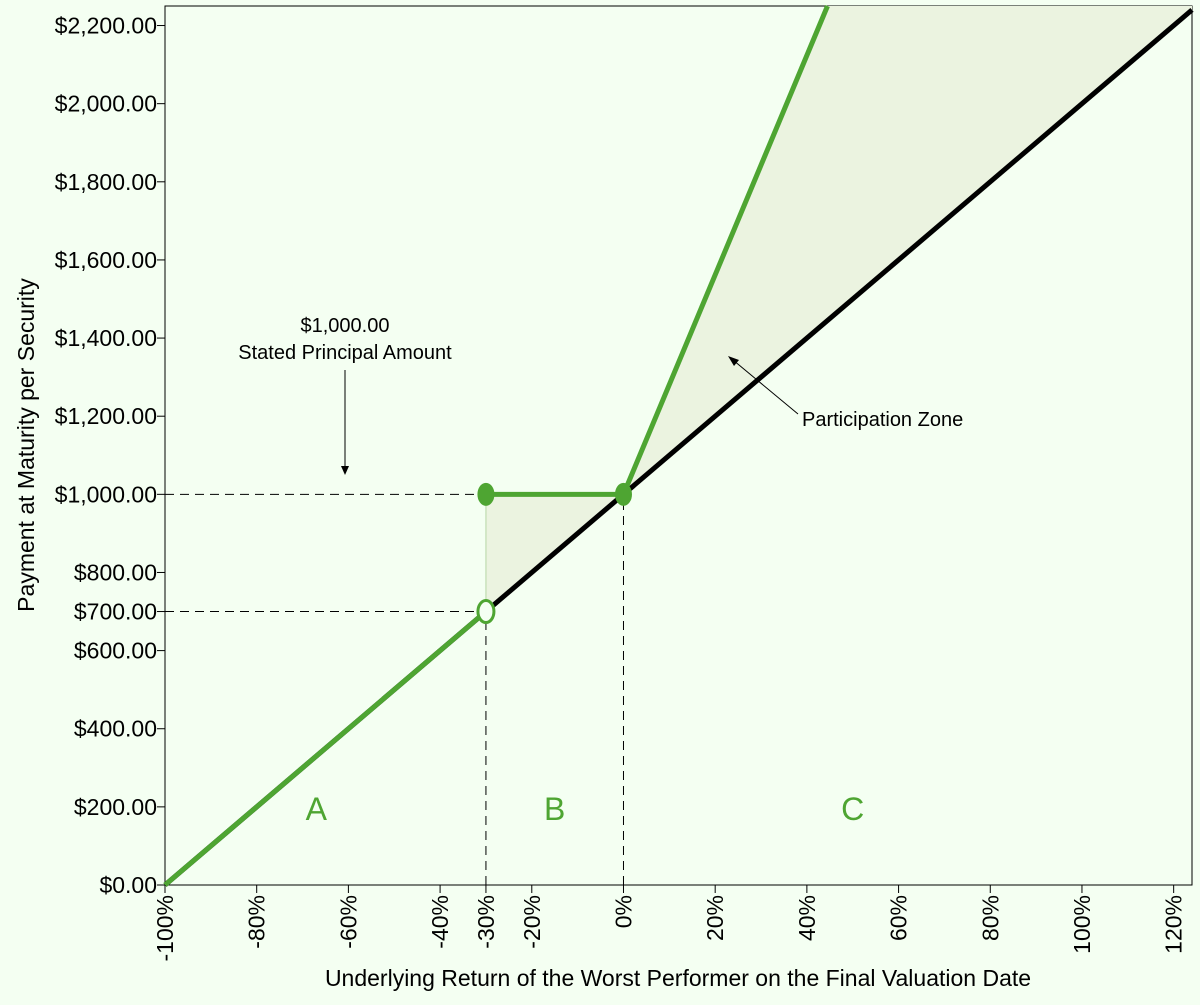 This screenshot has width=1200, height=1005. Describe the element at coordinates (106, 260) in the screenshot. I see `y-tick-label: $1,600.00` at that location.